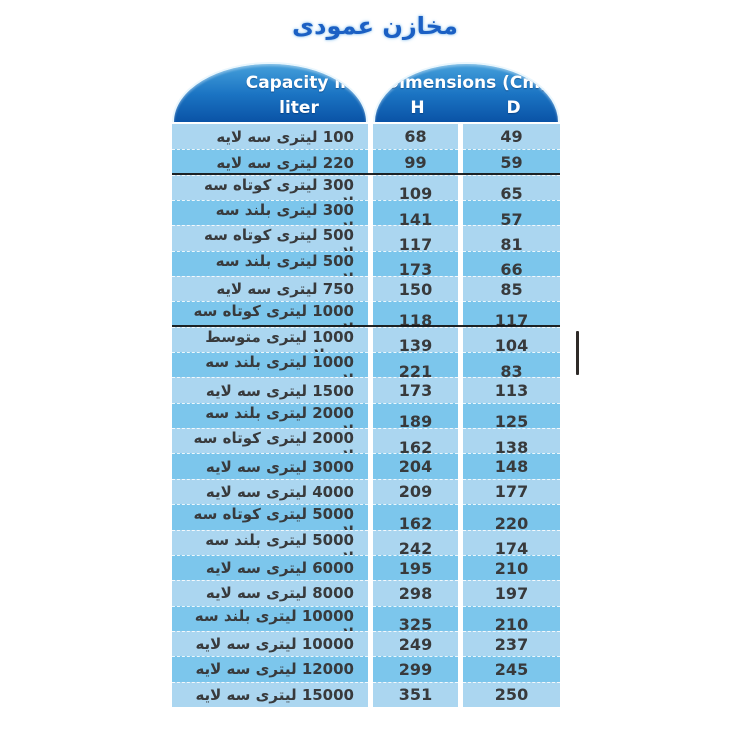 Image resolution: width=750 pixels, height=750 pixels. I want to click on table-row: 5000 لیتری بلند سه لایه 242 174, so click(366, 548).